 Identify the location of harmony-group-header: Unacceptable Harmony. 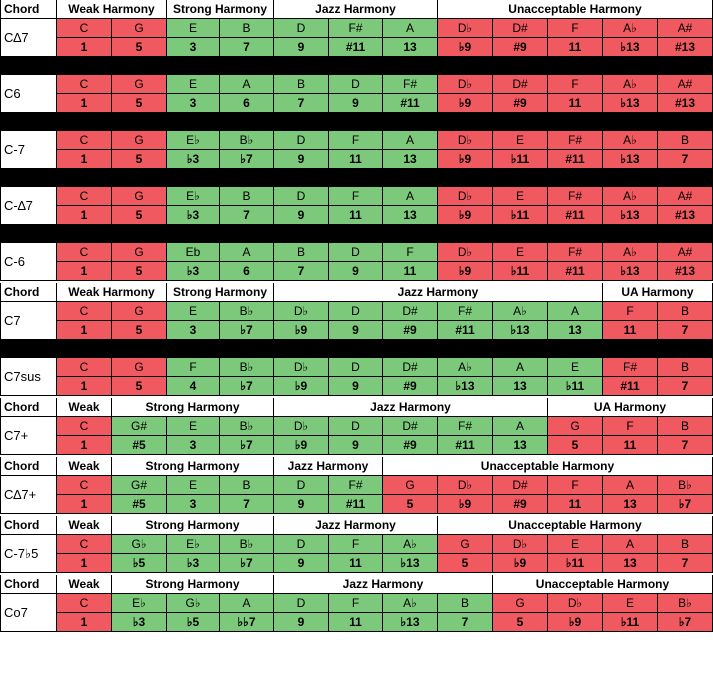
(575, 9).